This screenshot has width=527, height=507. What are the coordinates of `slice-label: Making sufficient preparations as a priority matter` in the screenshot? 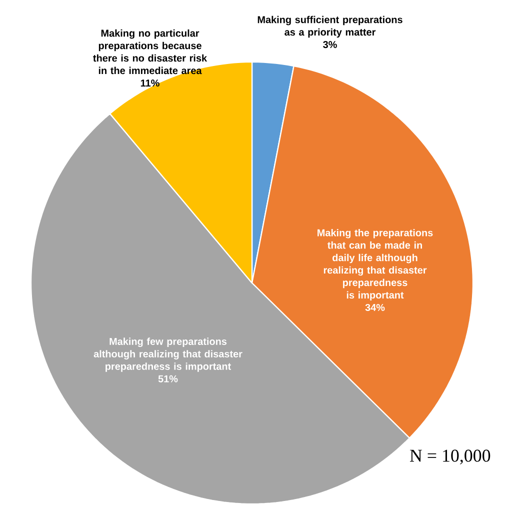 It's located at (330, 27).